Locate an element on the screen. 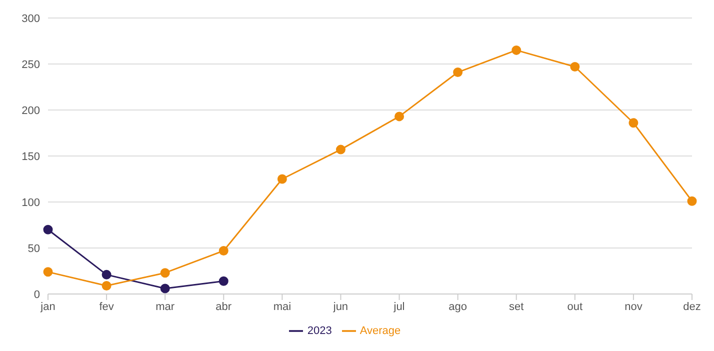 This screenshot has height=351, width=714. legend-label: Average is located at coordinates (380, 330).